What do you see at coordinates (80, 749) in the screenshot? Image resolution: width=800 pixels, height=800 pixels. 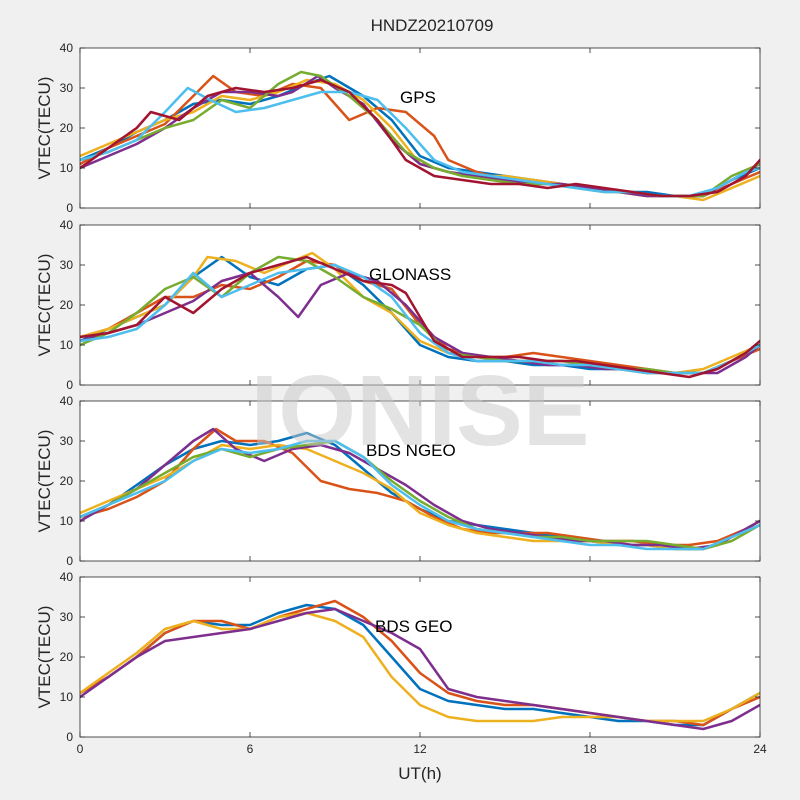 I see `x-tick-label: 0` at bounding box center [80, 749].